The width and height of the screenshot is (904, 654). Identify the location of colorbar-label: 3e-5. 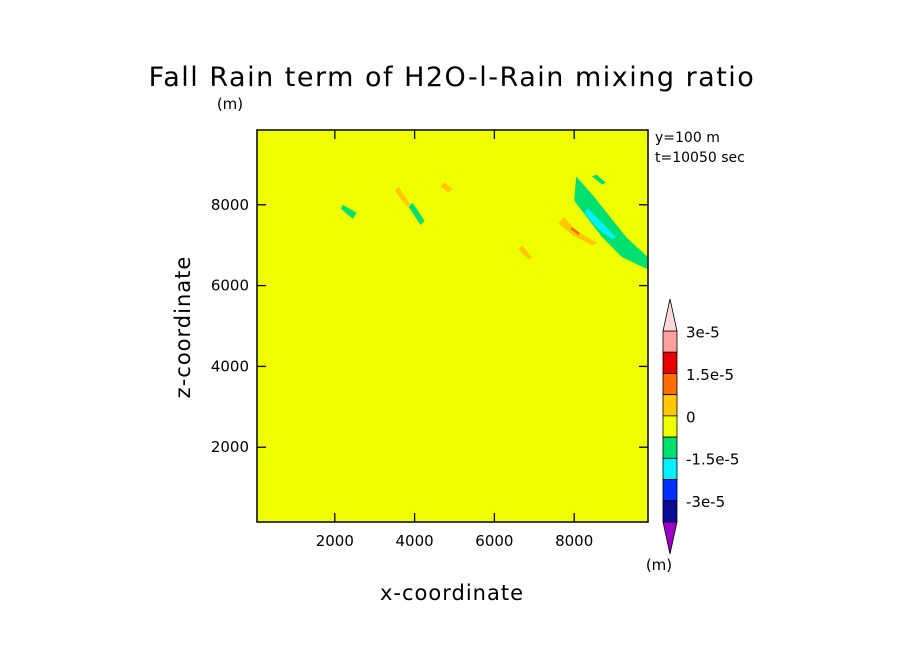
(703, 332).